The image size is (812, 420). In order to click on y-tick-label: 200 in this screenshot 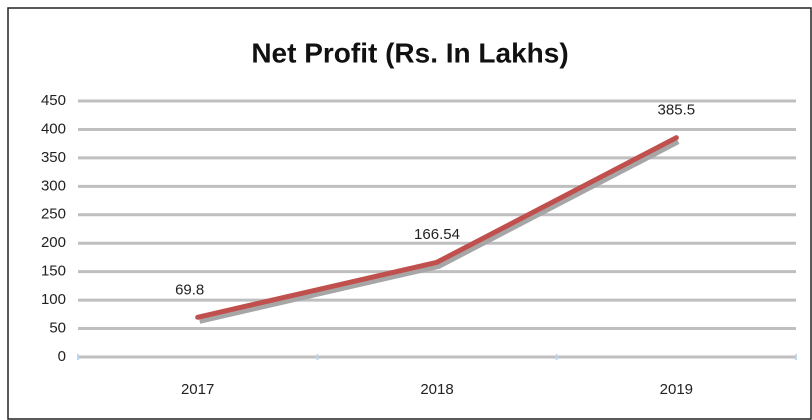, I will do `click(53, 242)`.